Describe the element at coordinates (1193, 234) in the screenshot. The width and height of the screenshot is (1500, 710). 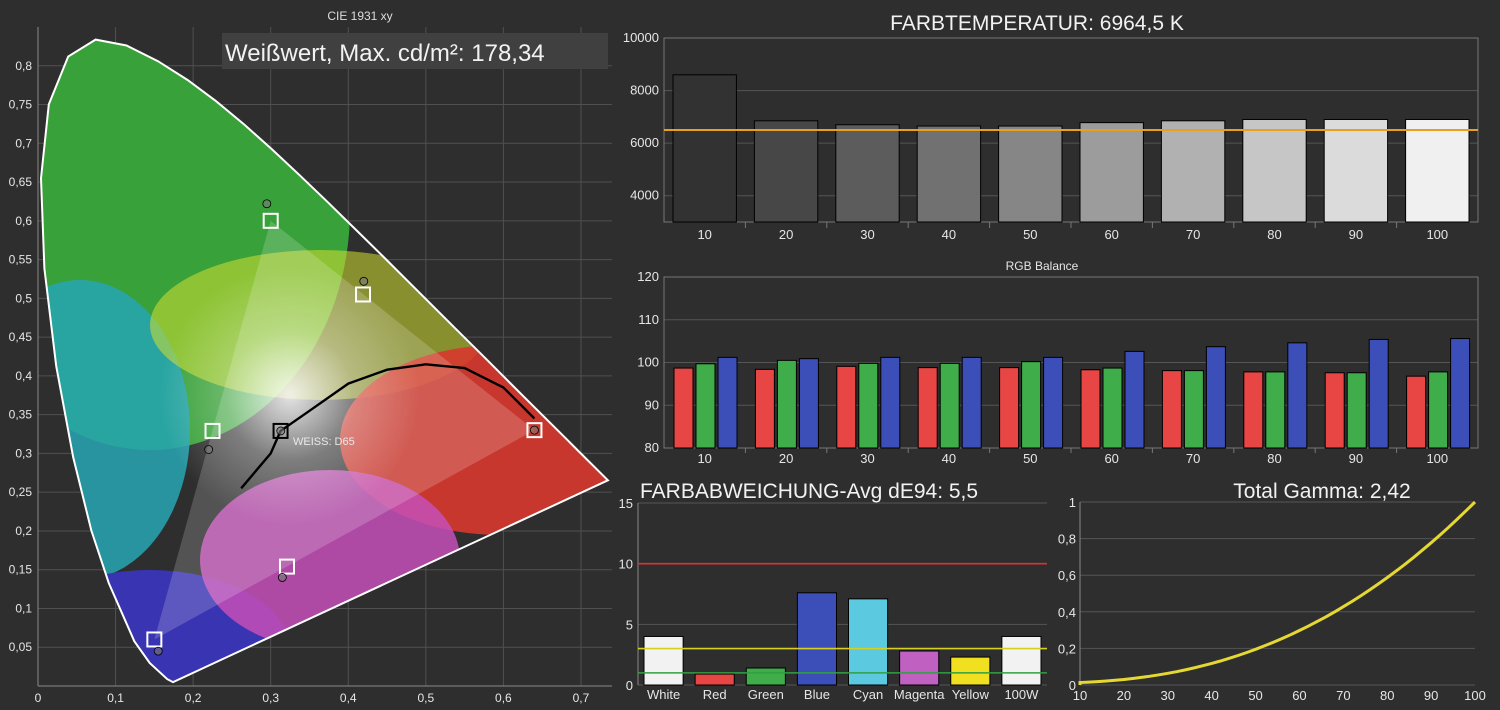
I see `ct-x-tick: 70` at that location.